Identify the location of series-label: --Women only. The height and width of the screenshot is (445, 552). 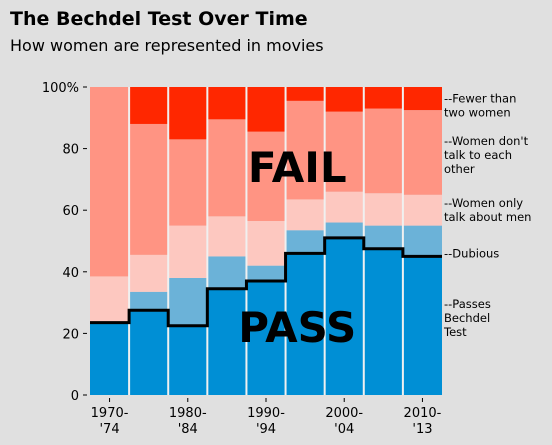
(483, 203).